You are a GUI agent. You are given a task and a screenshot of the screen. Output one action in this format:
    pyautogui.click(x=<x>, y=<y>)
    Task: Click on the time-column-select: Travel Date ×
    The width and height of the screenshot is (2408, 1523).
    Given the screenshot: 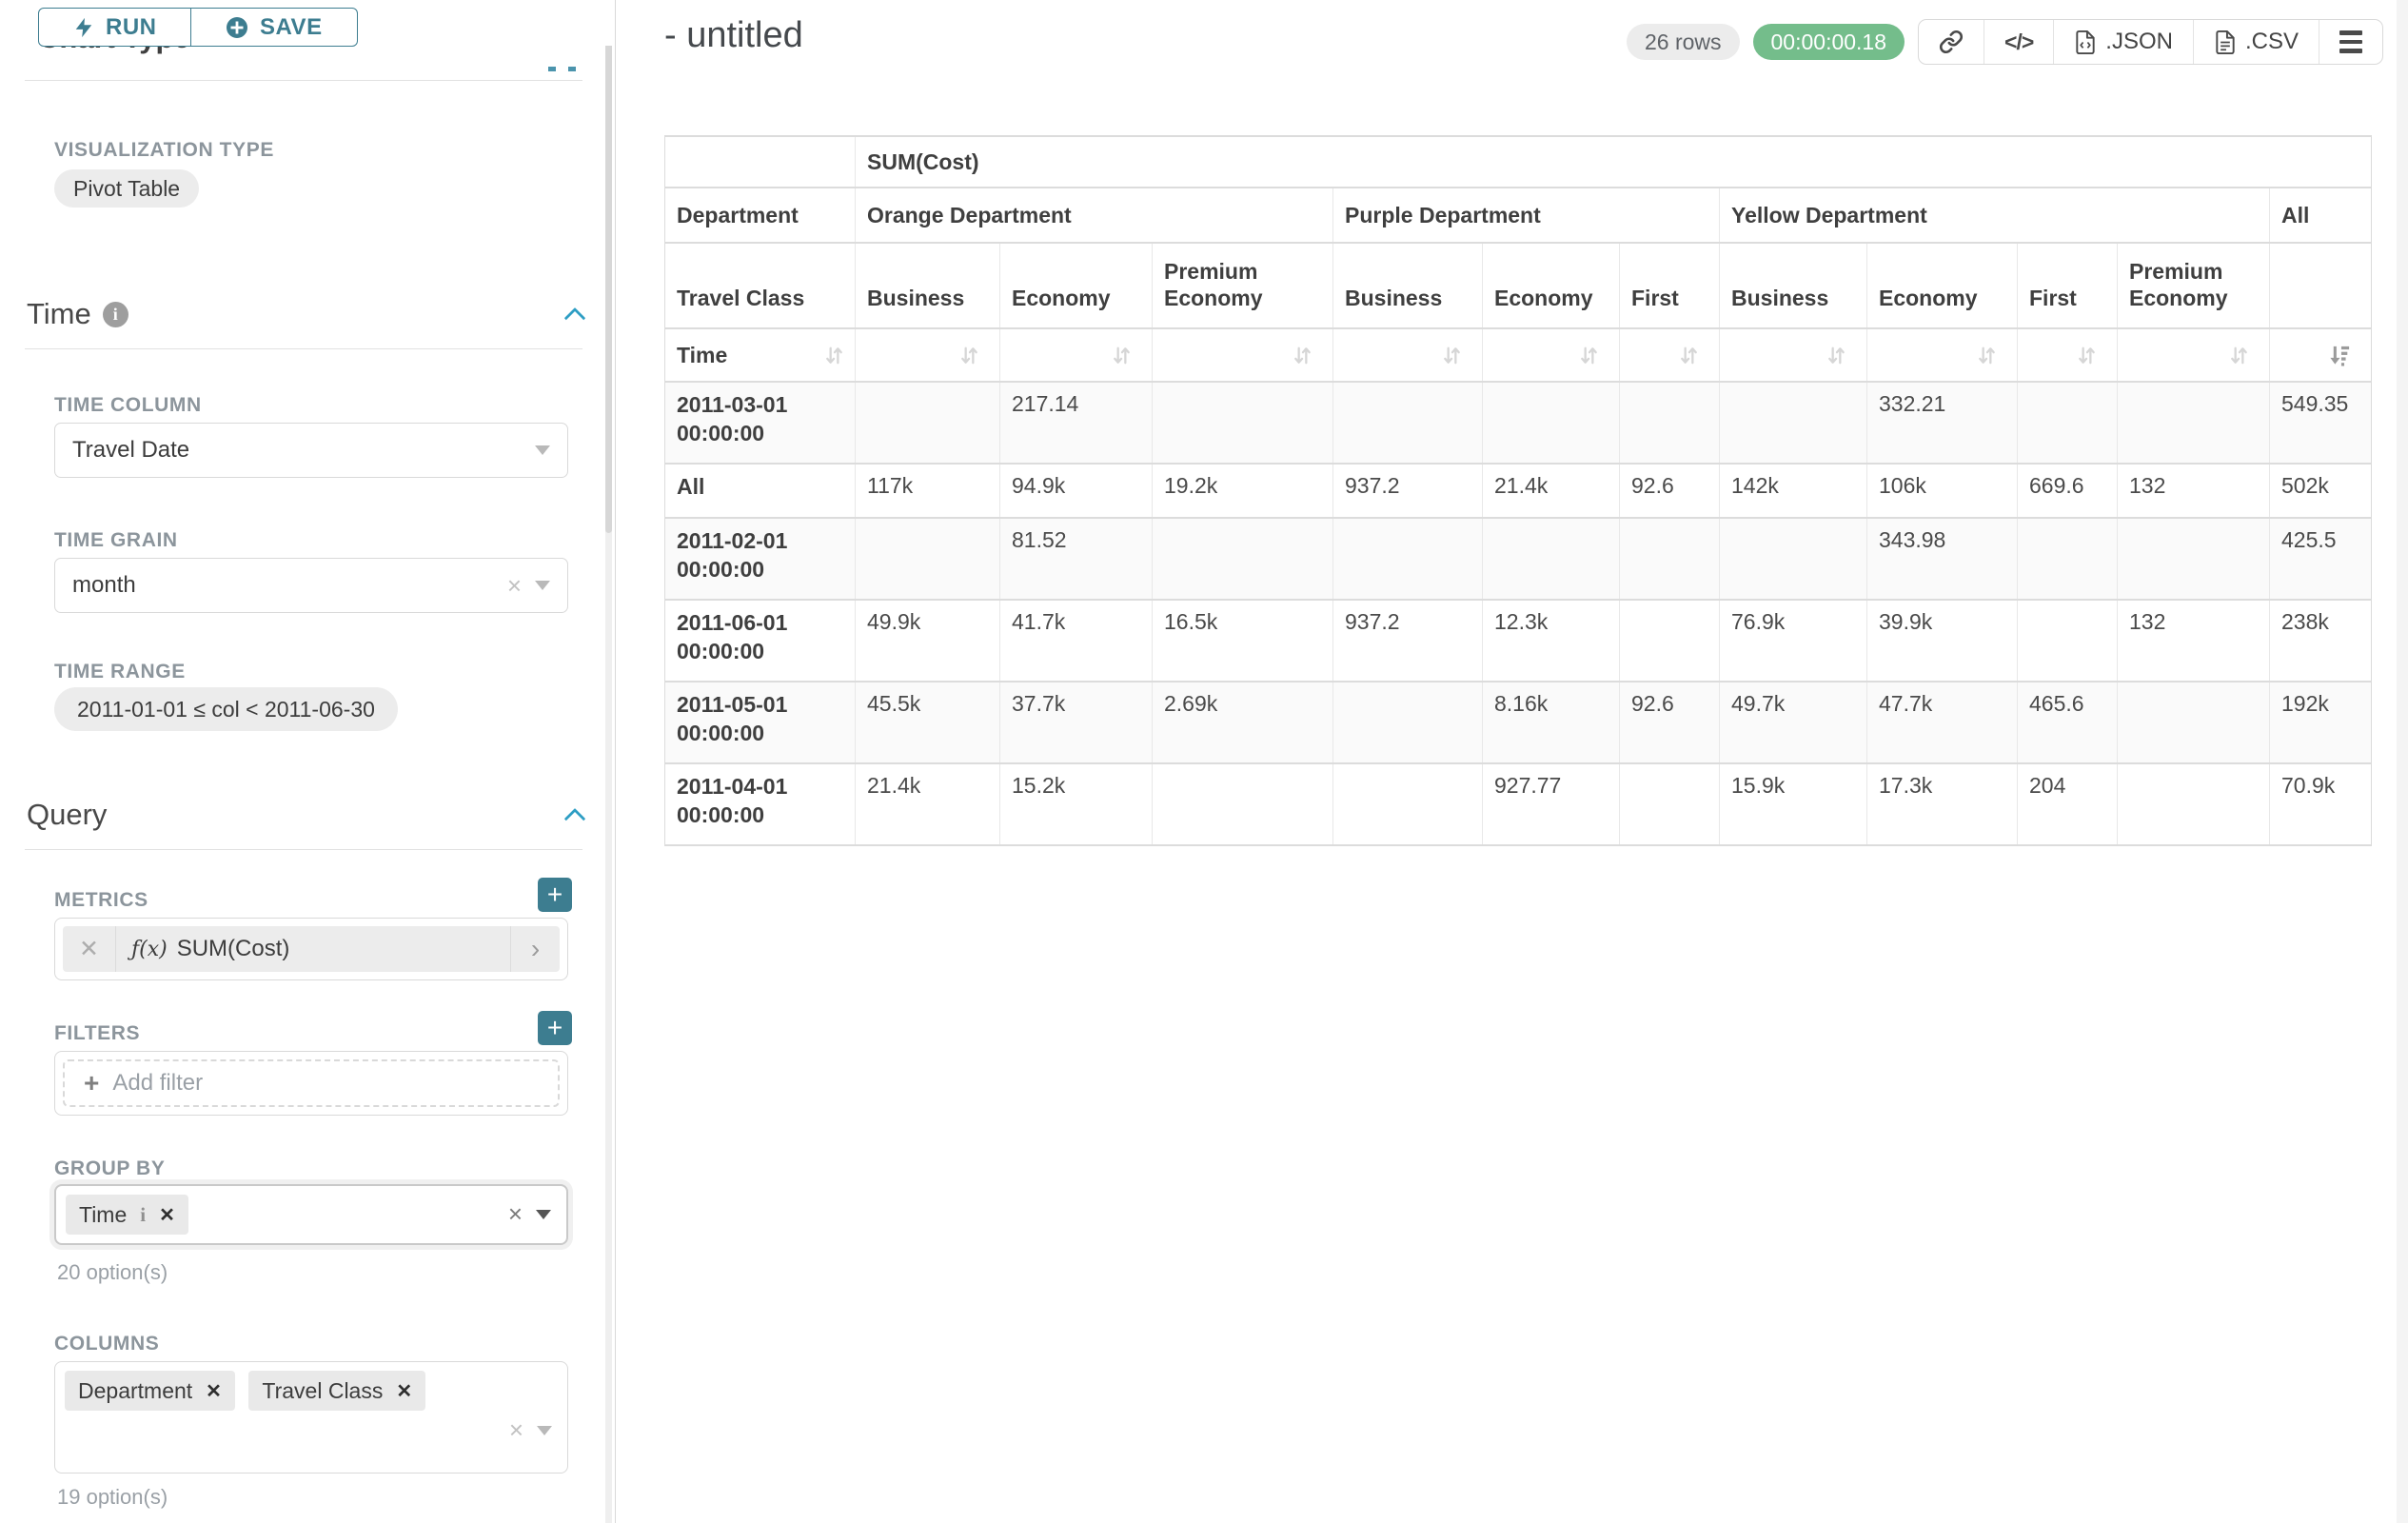 What is the action you would take?
    pyautogui.click(x=311, y=451)
    